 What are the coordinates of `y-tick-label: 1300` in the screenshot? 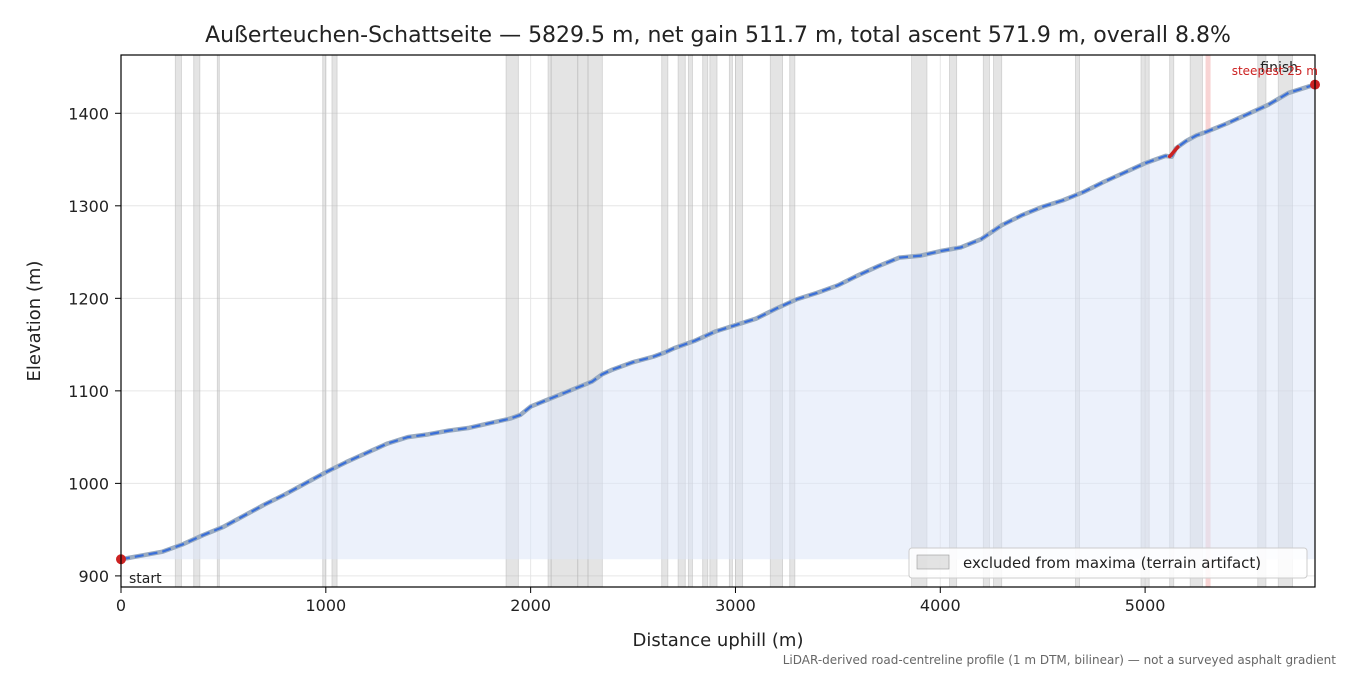 It's located at (88, 206).